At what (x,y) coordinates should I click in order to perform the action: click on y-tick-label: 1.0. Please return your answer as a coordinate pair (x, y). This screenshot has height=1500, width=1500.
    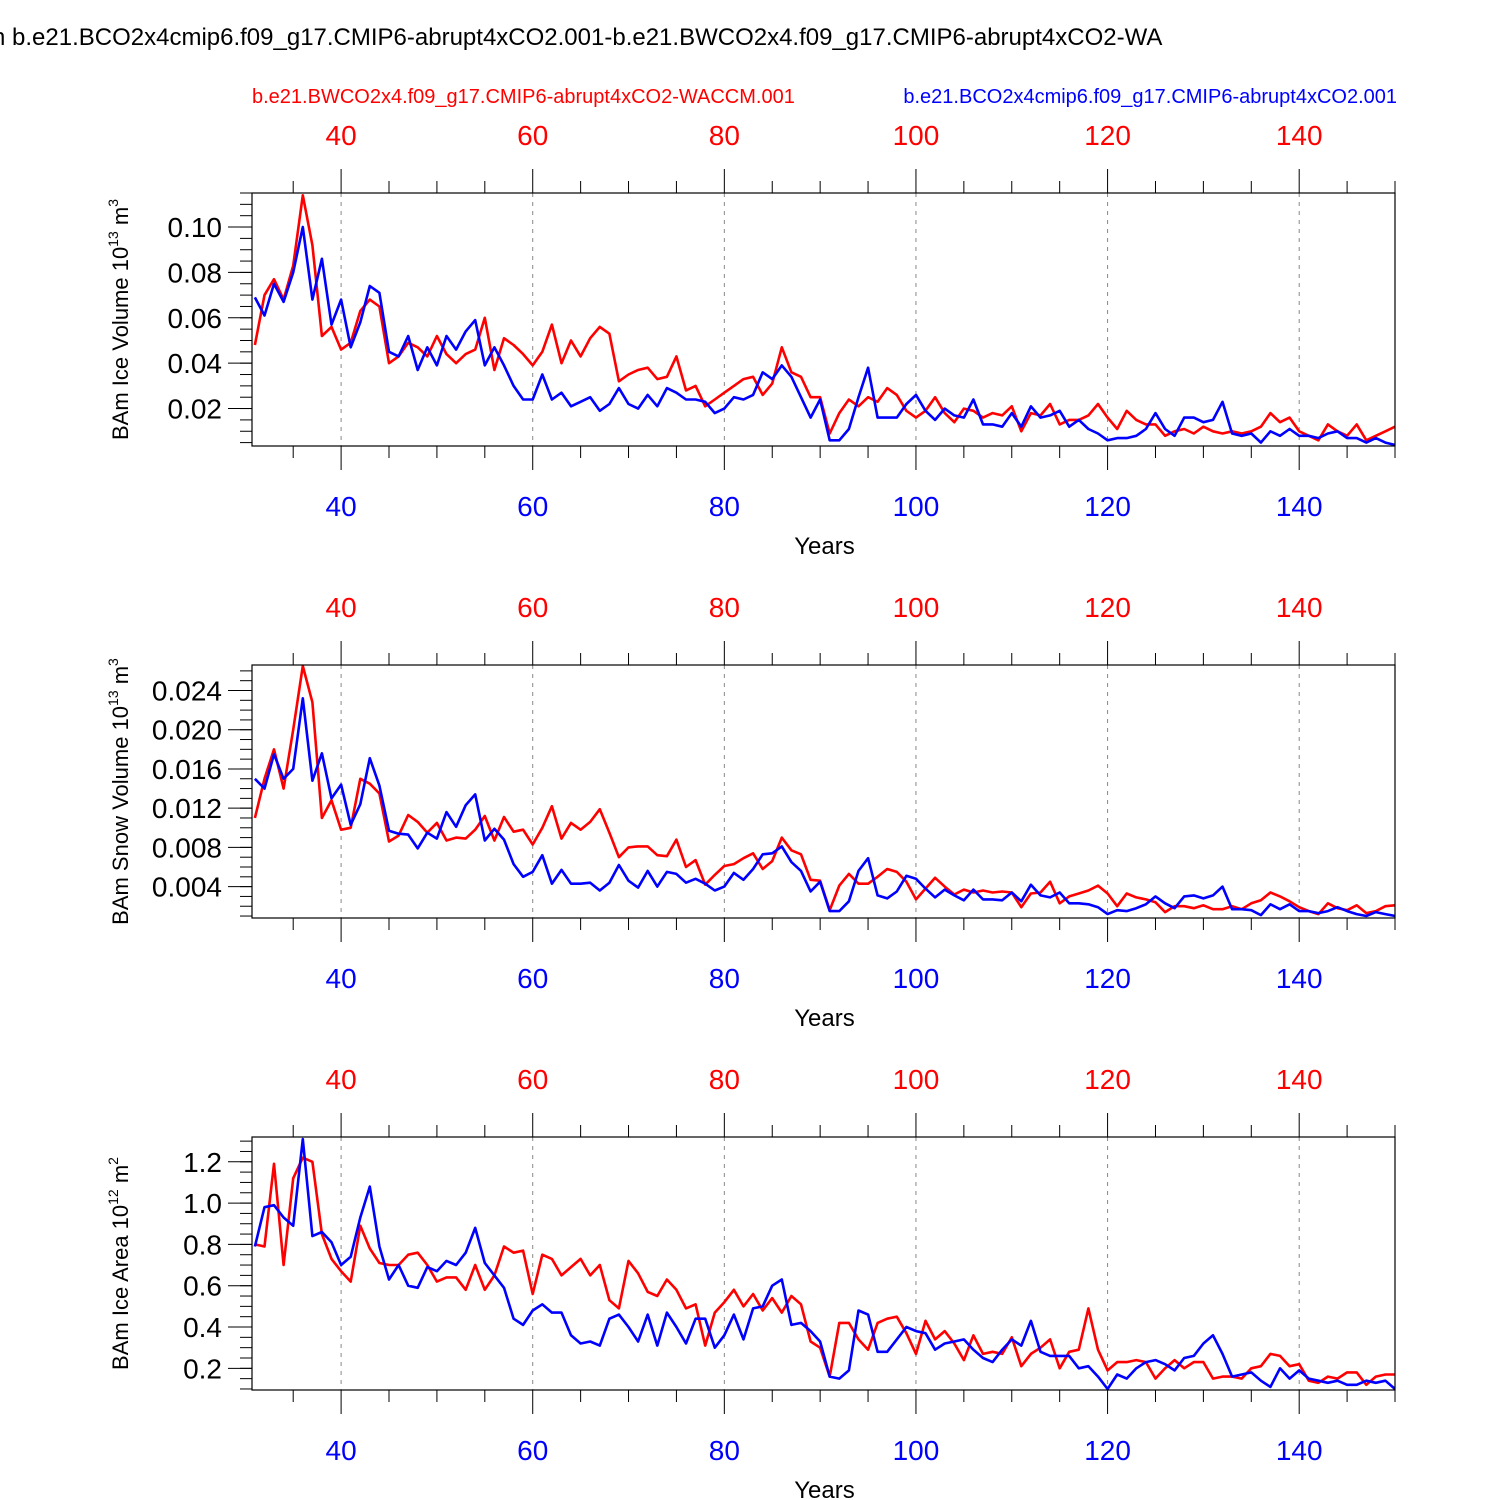
    Looking at the image, I should click on (202, 1203).